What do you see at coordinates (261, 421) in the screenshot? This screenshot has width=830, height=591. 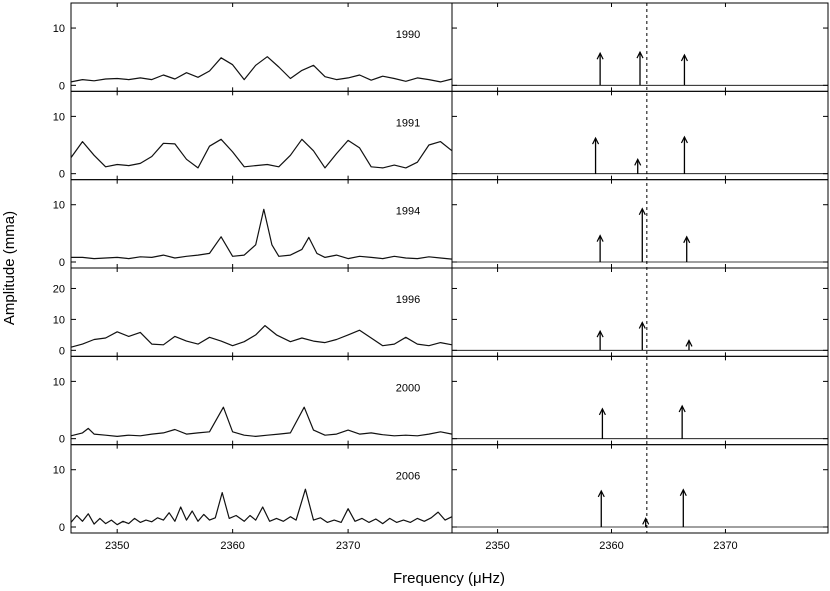 I see `spectrum-line-2000` at bounding box center [261, 421].